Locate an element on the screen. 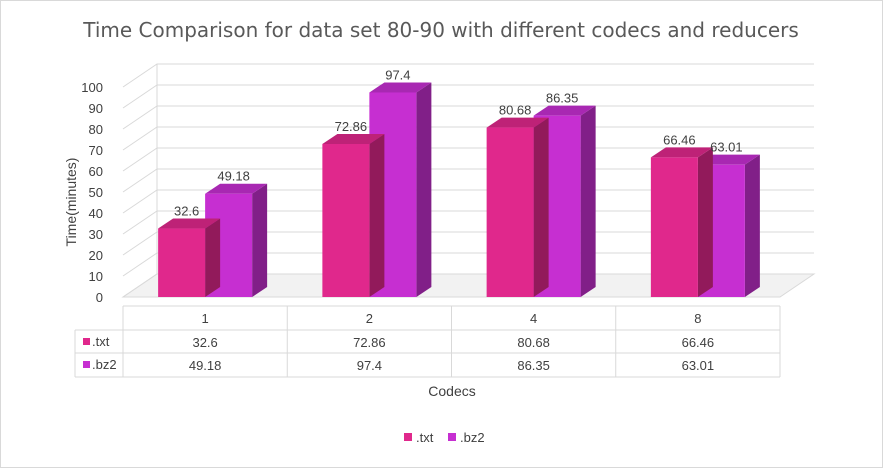 The height and width of the screenshot is (468, 883). table-cell: 86.35 is located at coordinates (533, 365).